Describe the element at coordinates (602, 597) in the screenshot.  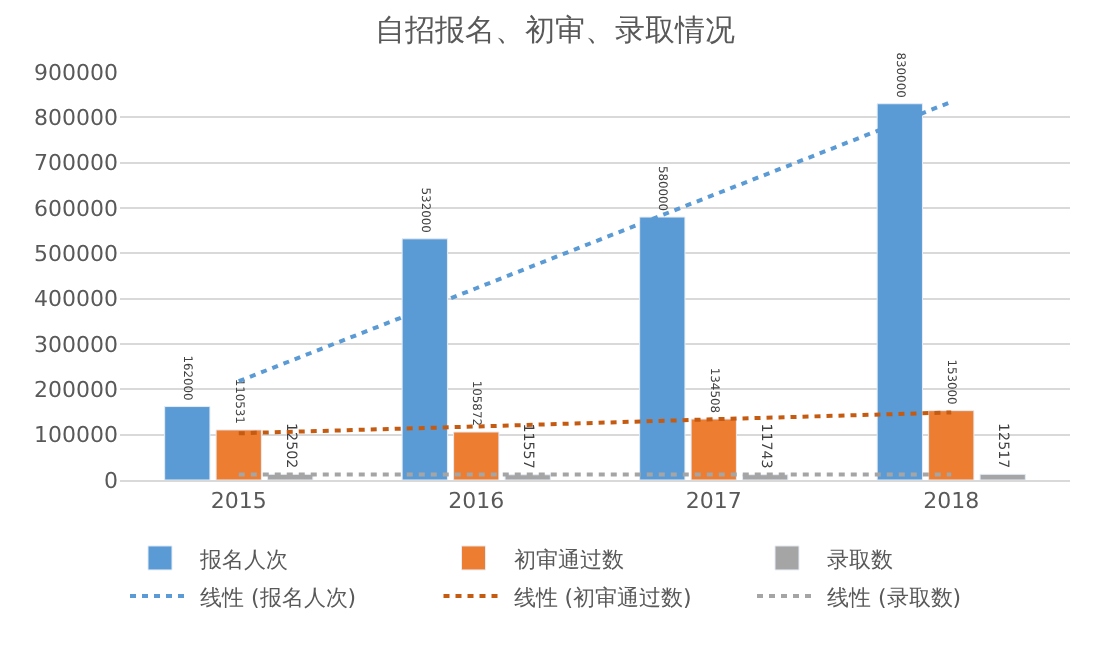
I see `legend-label: 线性 (初审通过数)` at that location.